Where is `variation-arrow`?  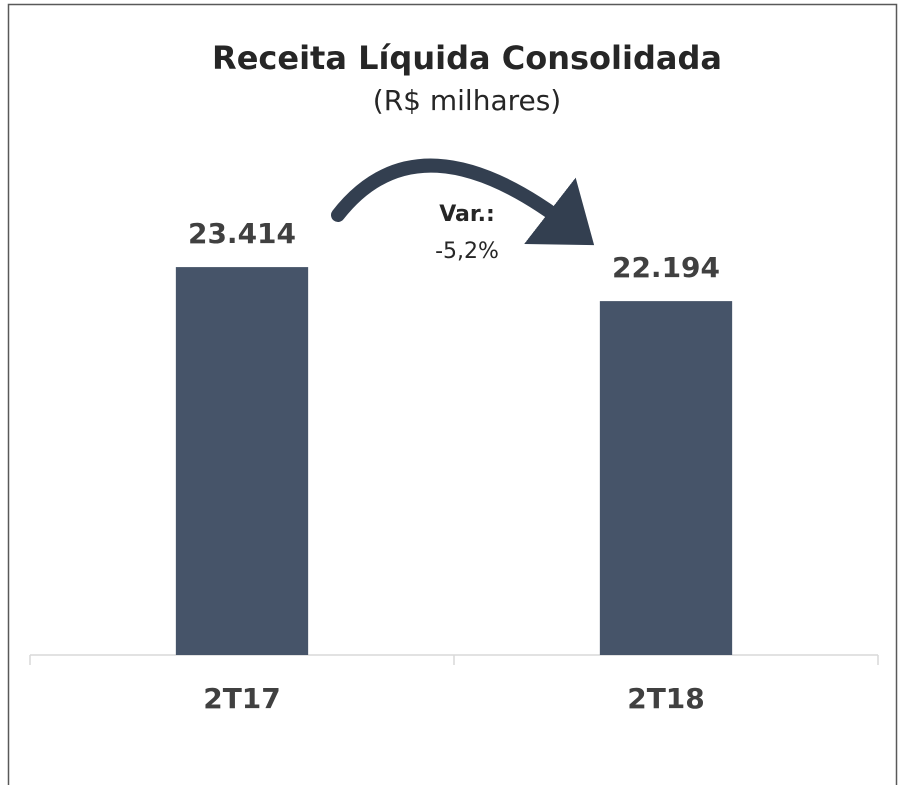
variation-arrow is located at coordinates (463, 202).